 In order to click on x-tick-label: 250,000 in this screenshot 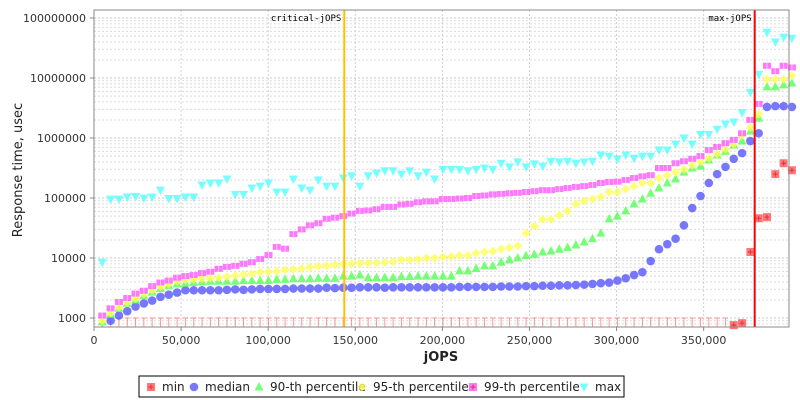, I will do `click(530, 340)`.